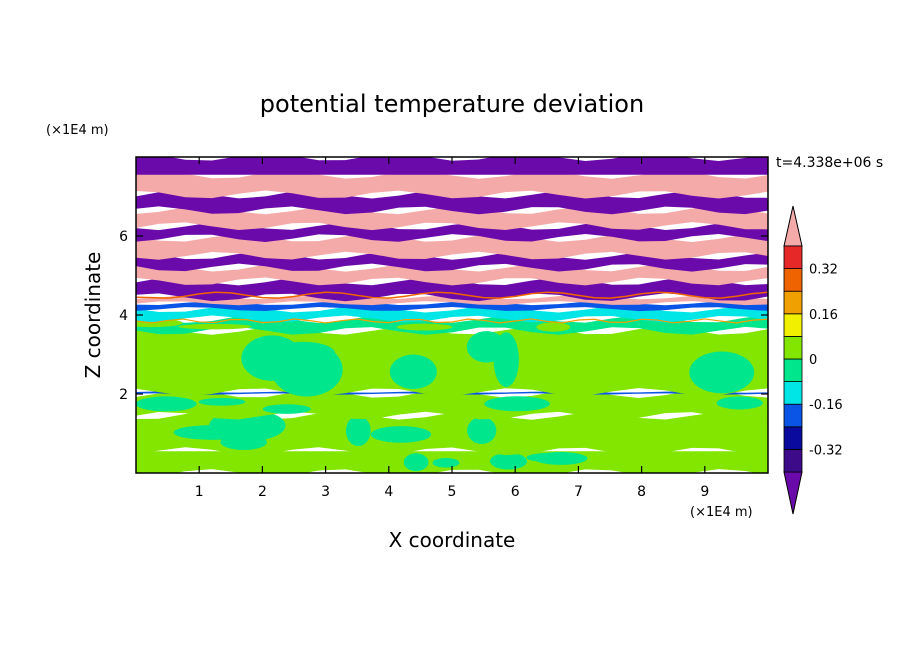 This screenshot has height=654, width=904. Describe the element at coordinates (452, 104) in the screenshot. I see `chart-title: potential temperature deviation` at that location.